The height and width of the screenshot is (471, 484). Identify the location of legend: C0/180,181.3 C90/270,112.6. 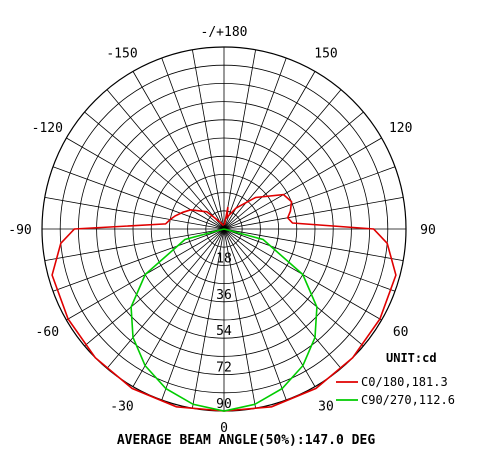
(395, 391).